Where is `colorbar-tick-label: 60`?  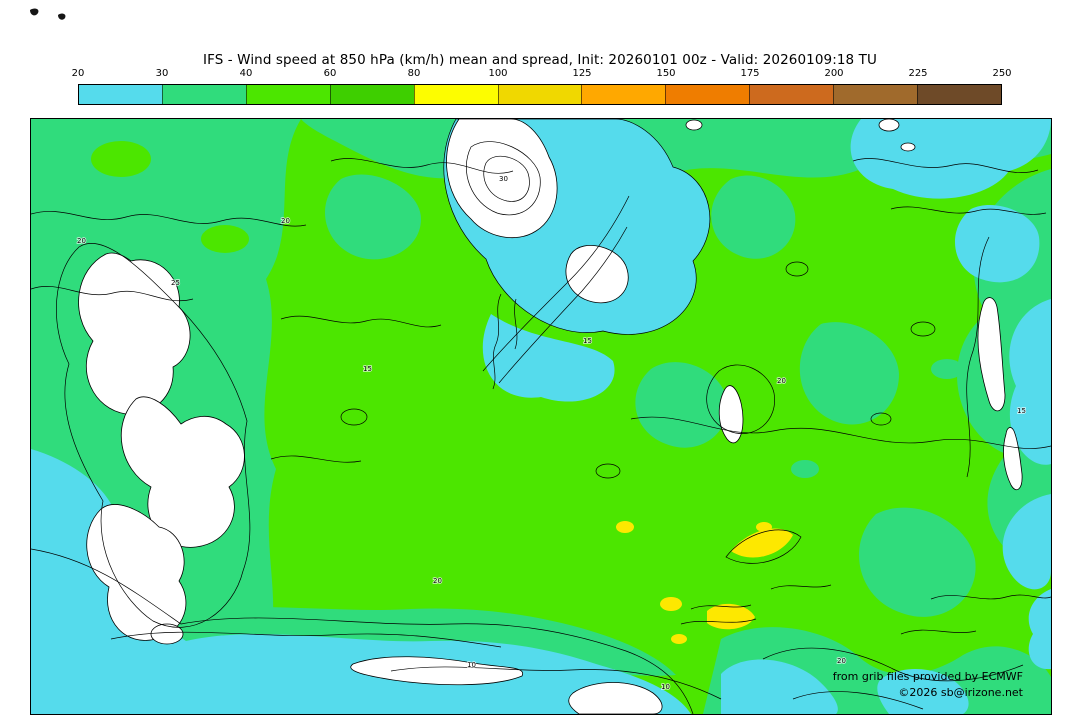
colorbar-tick-label: 60 is located at coordinates (330, 73).